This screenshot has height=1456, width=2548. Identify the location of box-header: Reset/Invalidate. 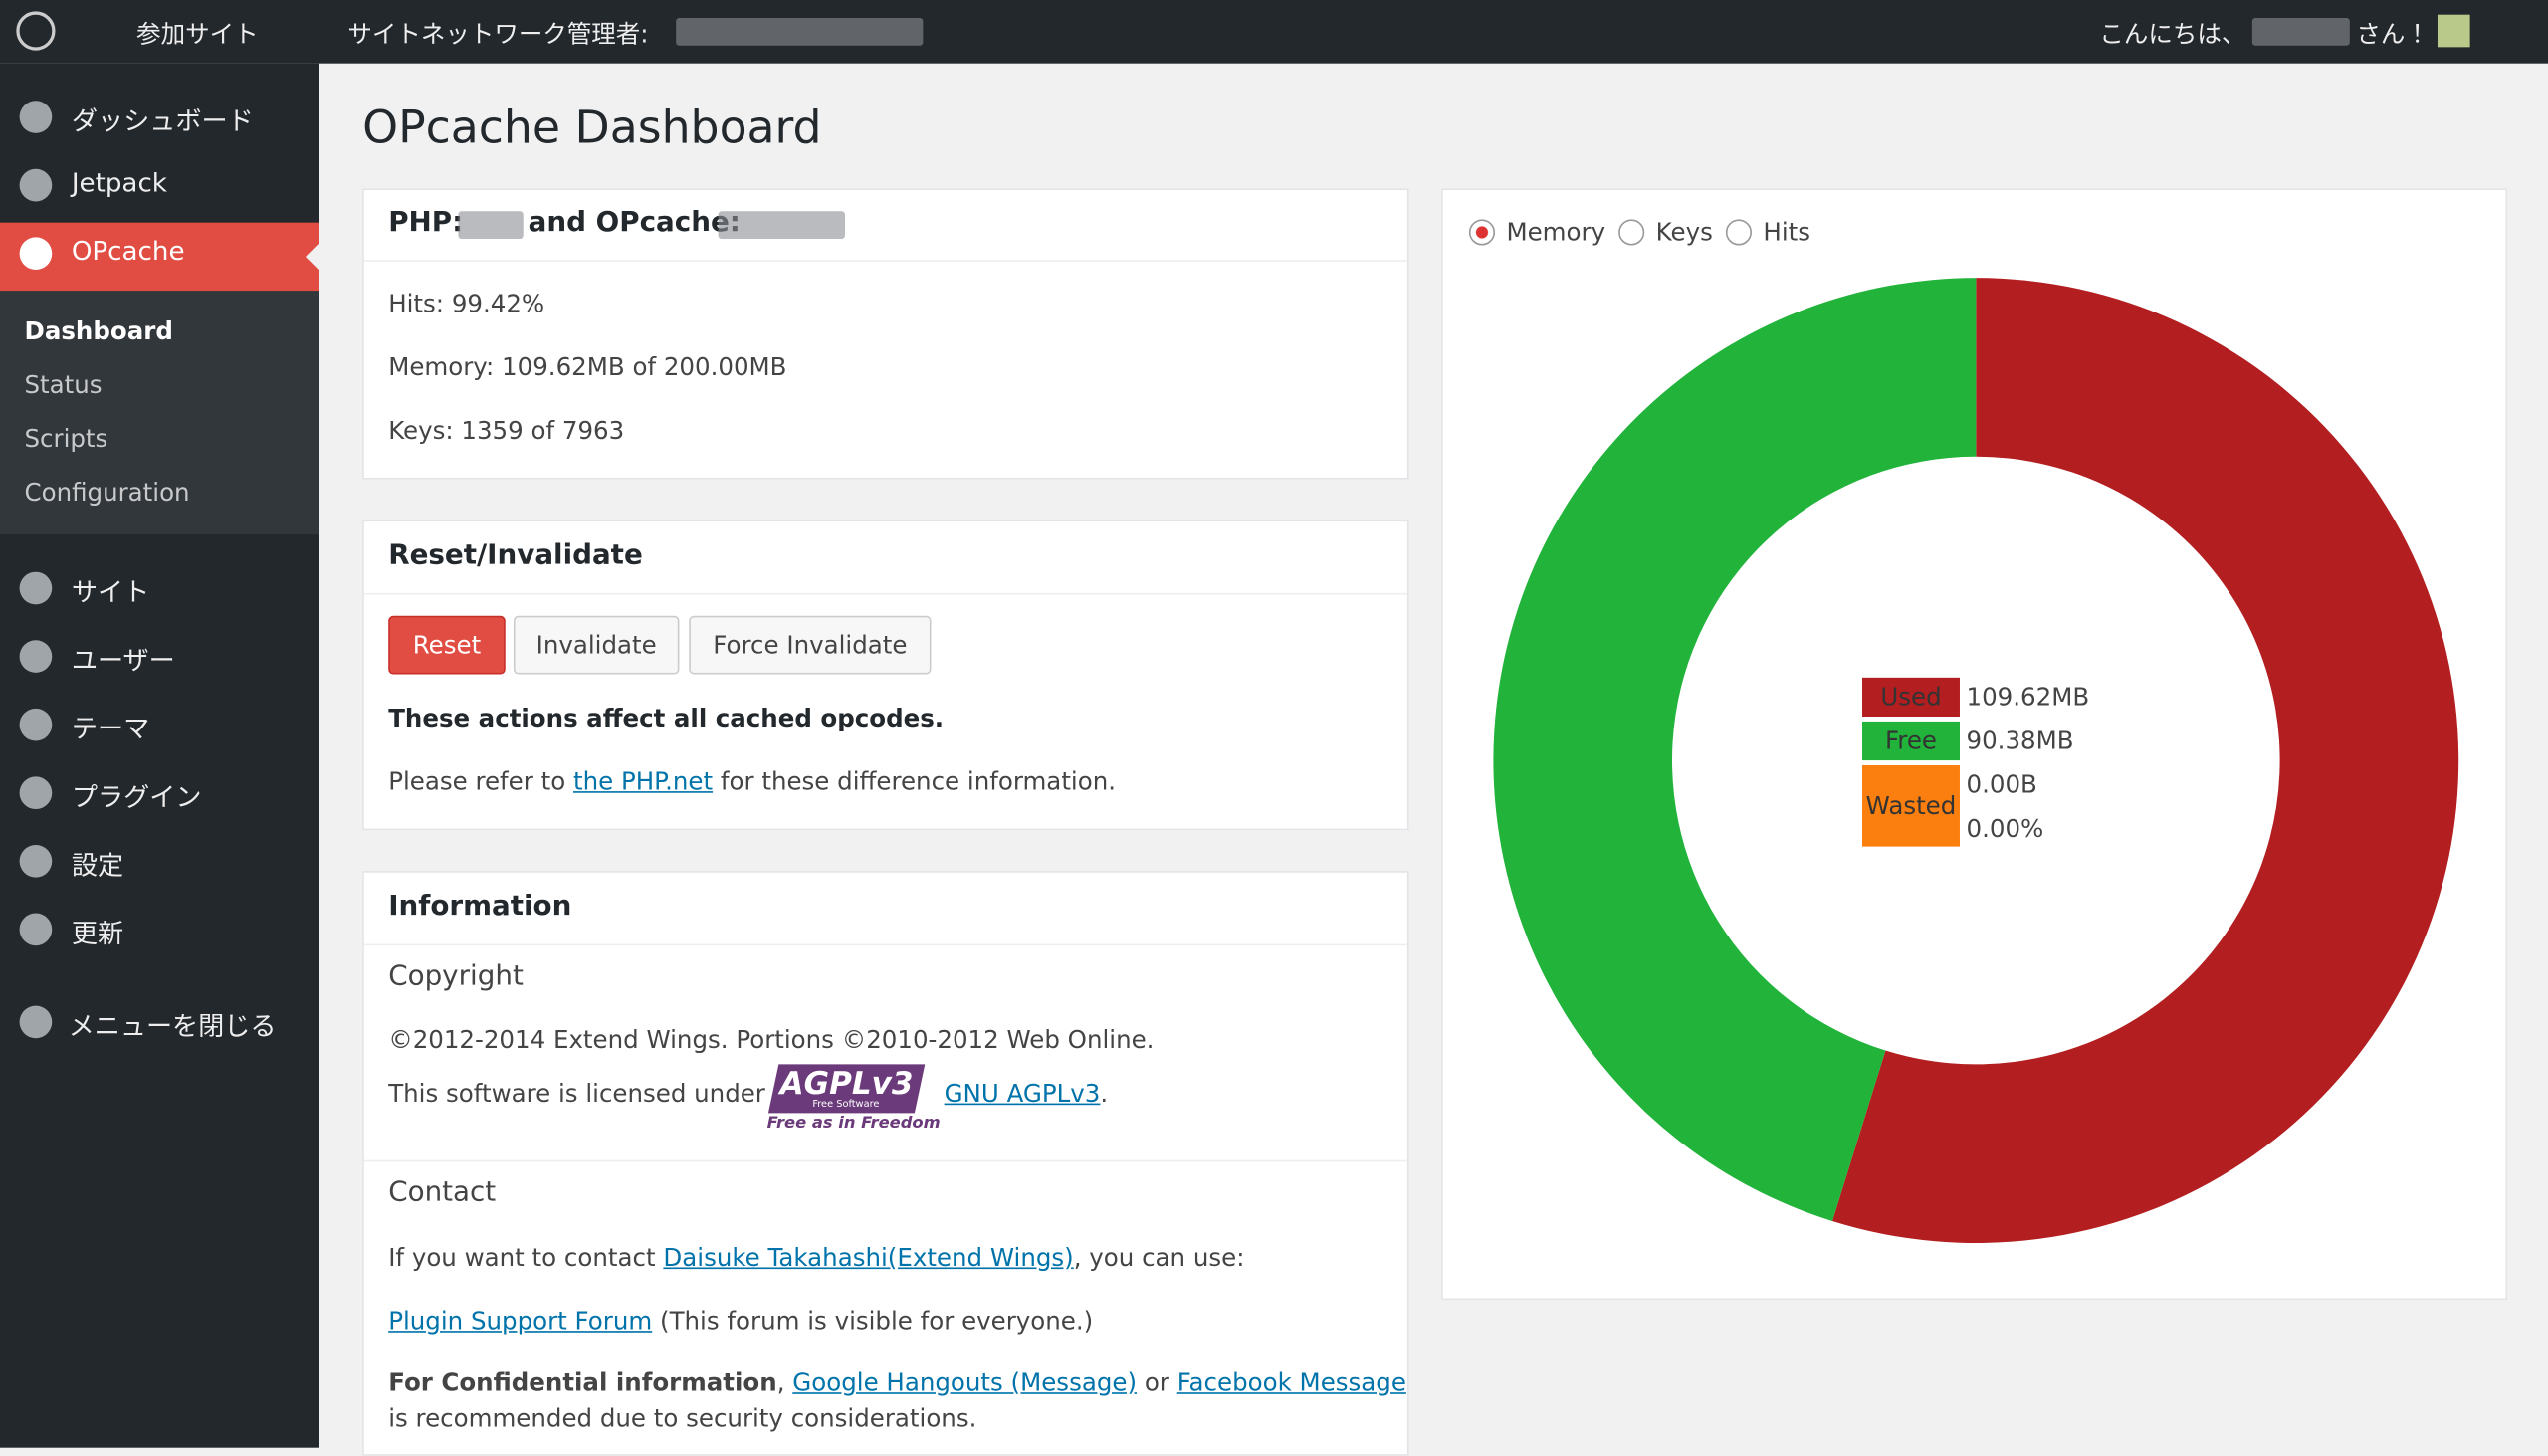
(885, 558).